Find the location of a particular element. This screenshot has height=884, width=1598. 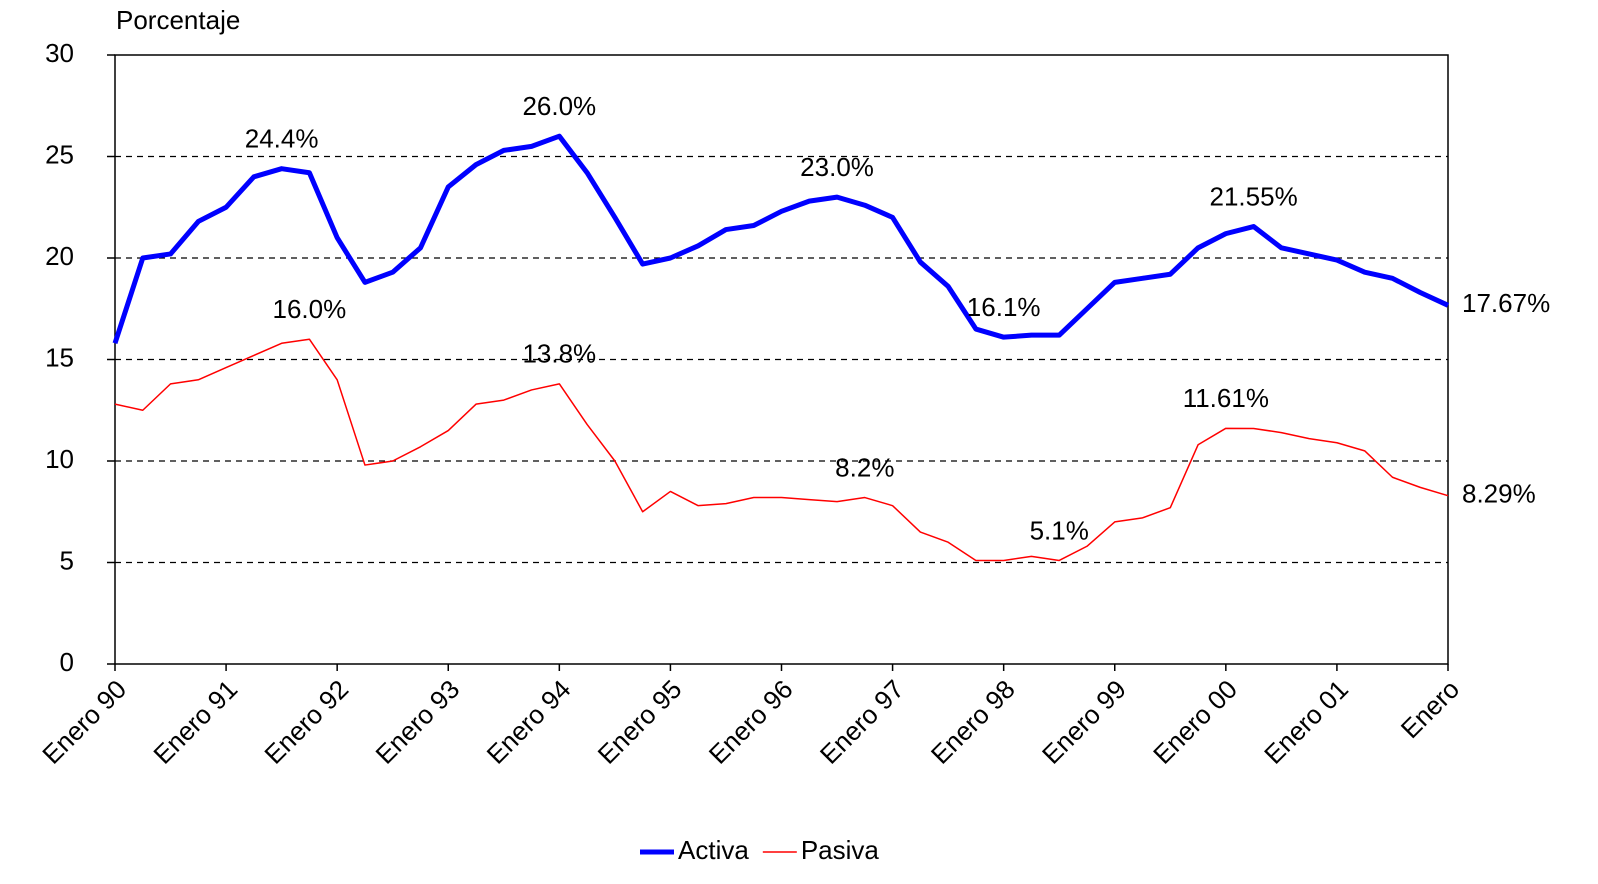

data-label: 16.0% is located at coordinates (310, 309).